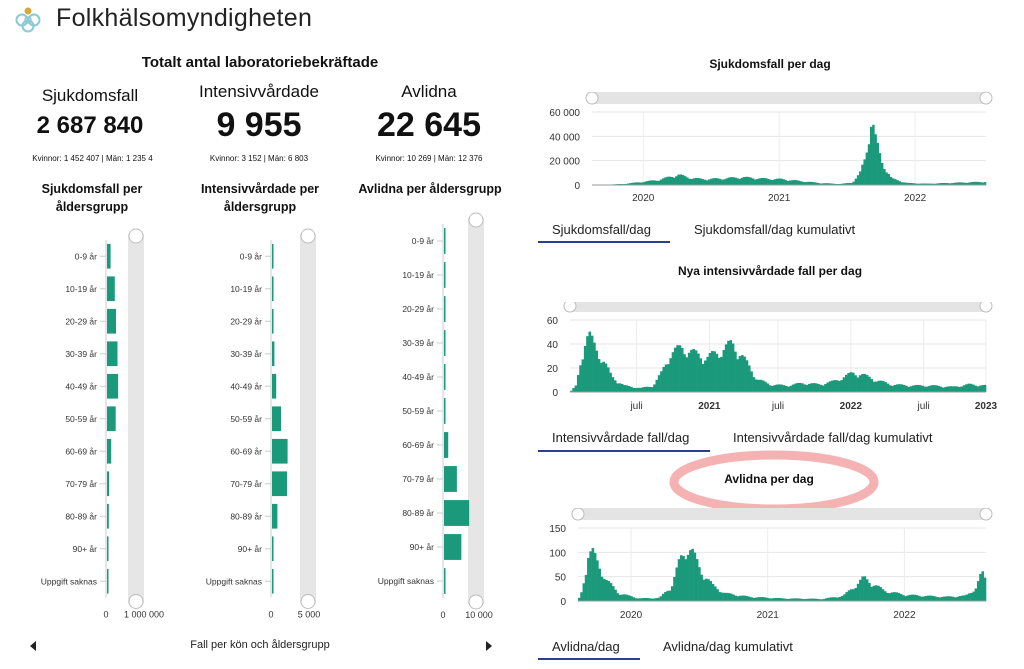 This screenshot has height=669, width=1024. Describe the element at coordinates (33, 646) in the screenshot. I see `arrow-left-icon` at that location.